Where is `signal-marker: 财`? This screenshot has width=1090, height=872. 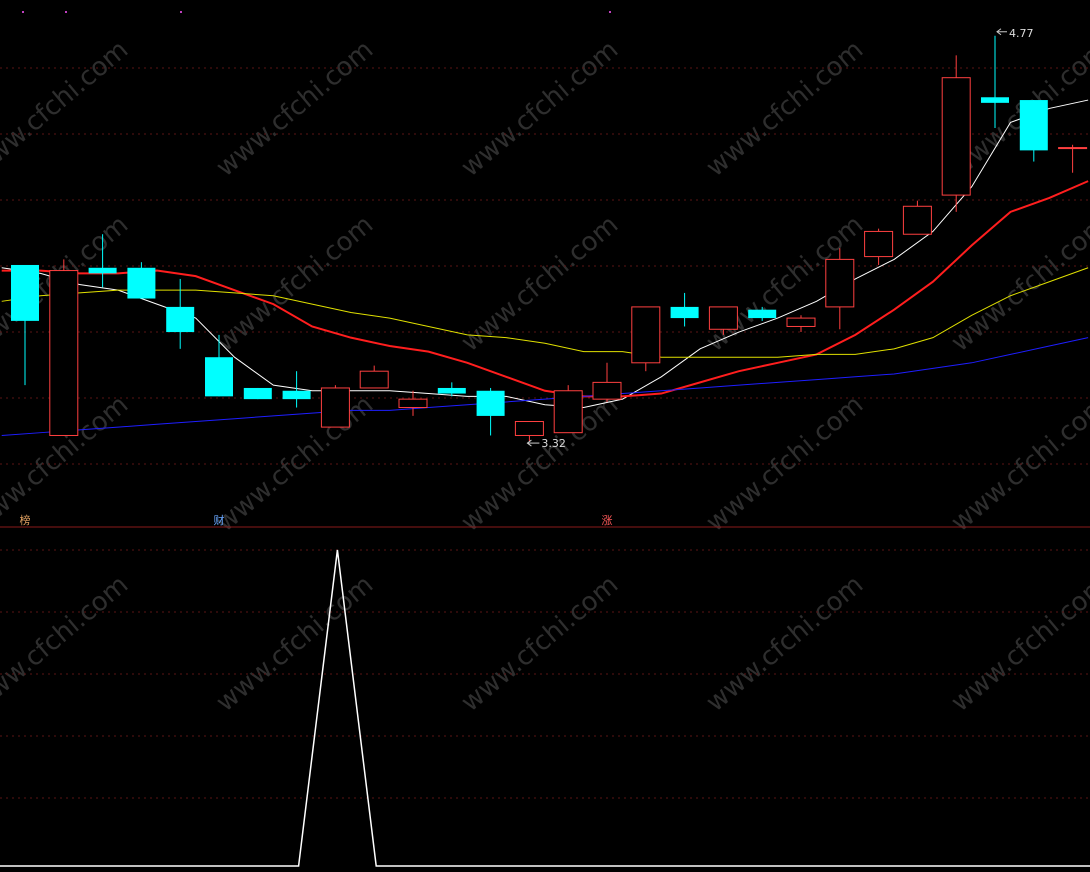 signal-marker: 财 is located at coordinates (219, 520).